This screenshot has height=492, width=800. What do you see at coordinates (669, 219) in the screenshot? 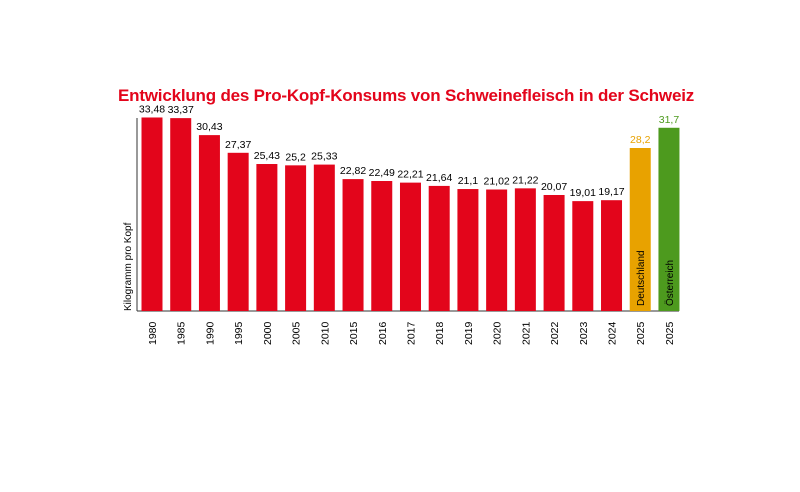
I see `bar-2025-österreich` at bounding box center [669, 219].